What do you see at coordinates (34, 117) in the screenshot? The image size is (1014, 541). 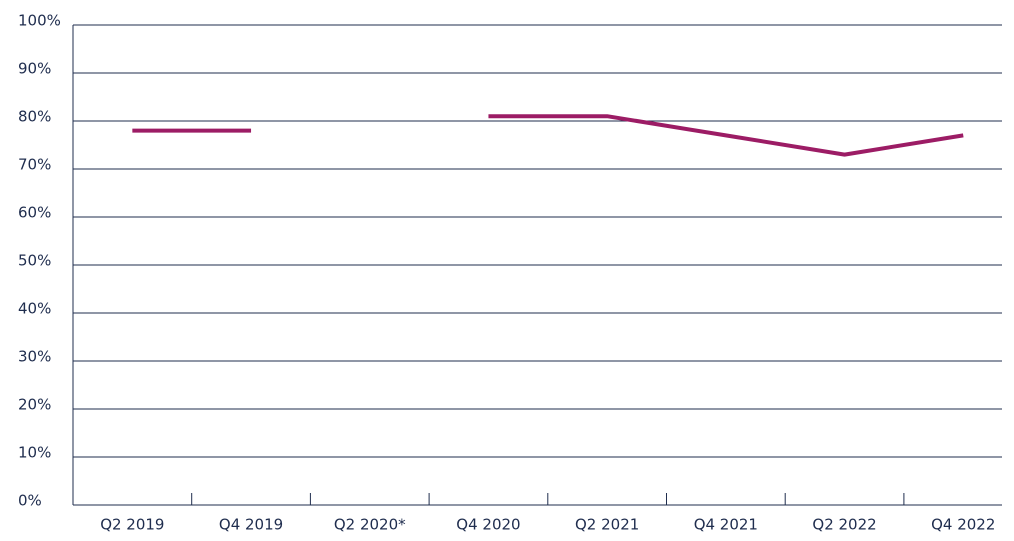 I see `y-tick-label: 80%` at bounding box center [34, 117].